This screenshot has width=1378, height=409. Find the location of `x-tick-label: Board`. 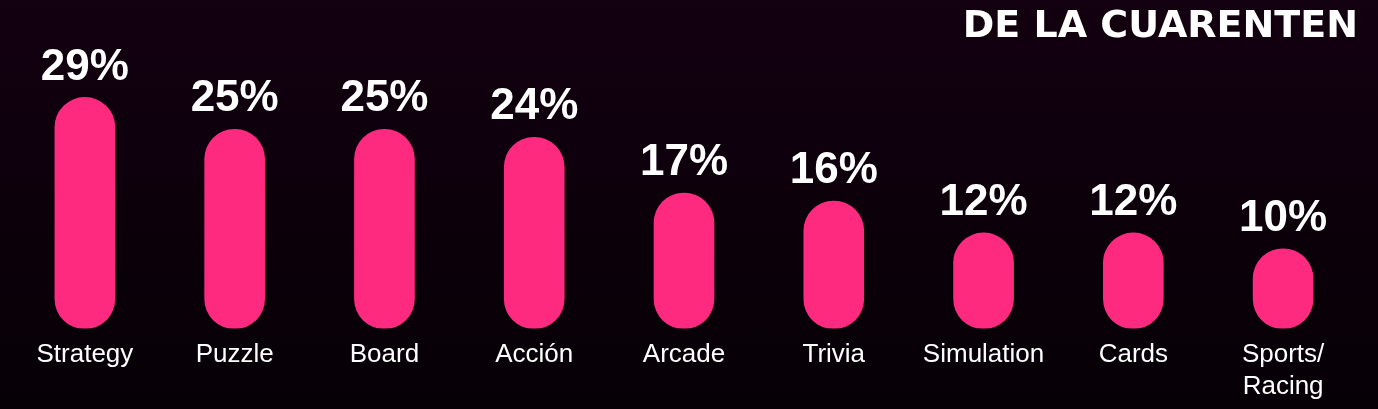

x-tick-label: Board is located at coordinates (384, 353).